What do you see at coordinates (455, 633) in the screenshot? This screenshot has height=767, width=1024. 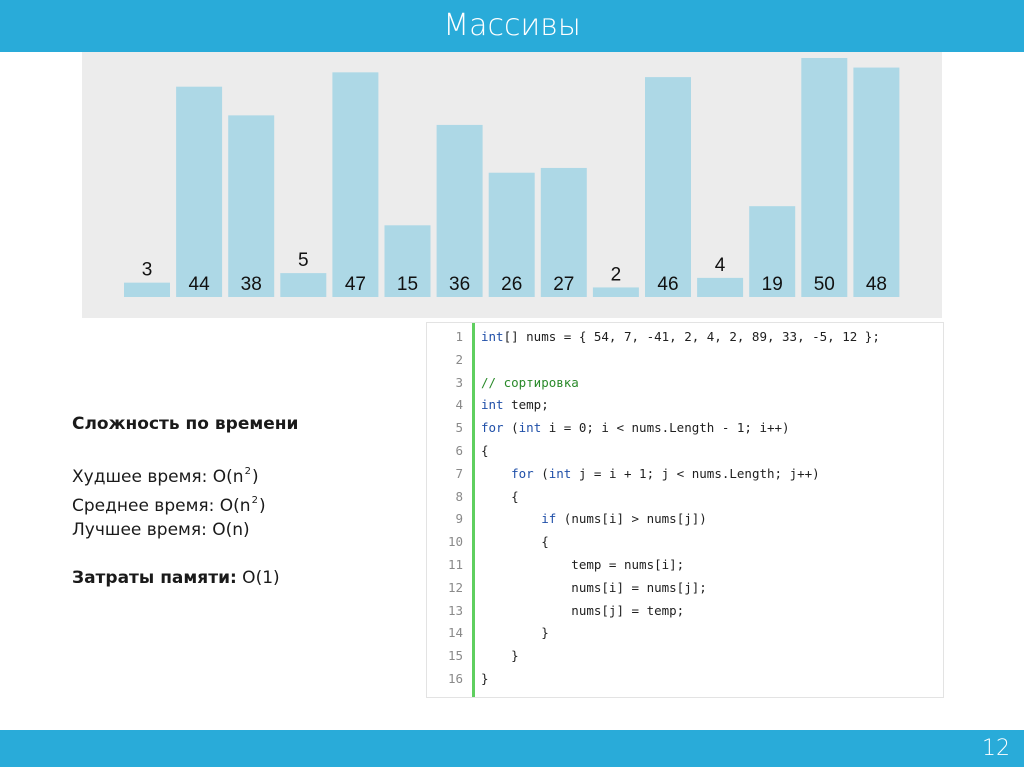 I see `line-number: 14` at bounding box center [455, 633].